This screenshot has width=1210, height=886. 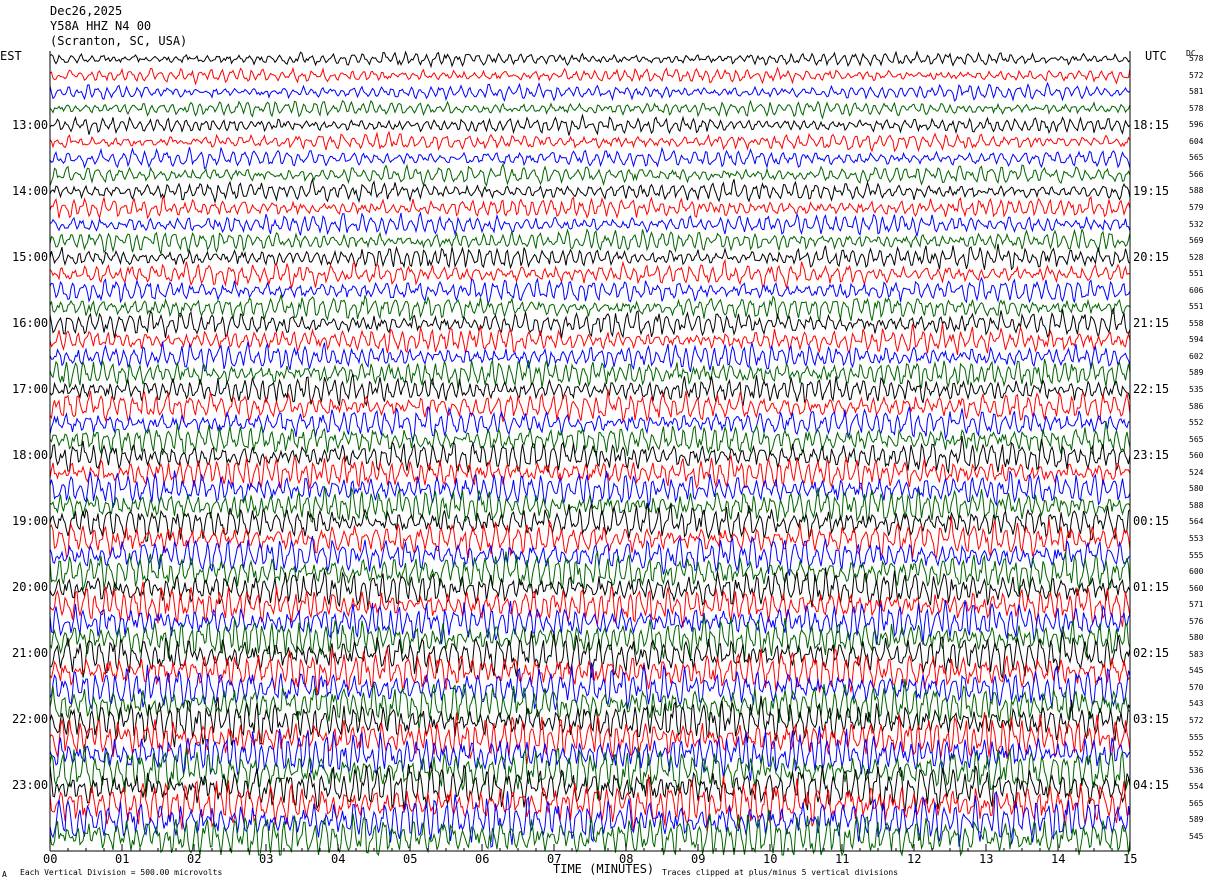 I want to click on x-tick-label: 12, so click(x=914, y=859).